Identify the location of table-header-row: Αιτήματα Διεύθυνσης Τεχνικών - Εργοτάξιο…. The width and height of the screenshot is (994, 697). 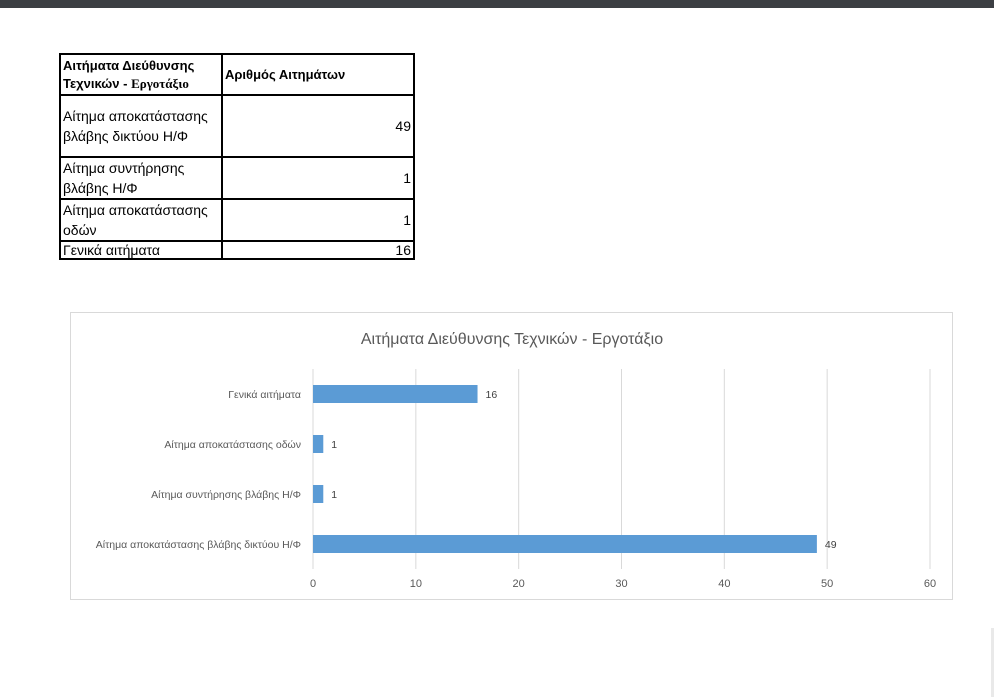
(237, 74).